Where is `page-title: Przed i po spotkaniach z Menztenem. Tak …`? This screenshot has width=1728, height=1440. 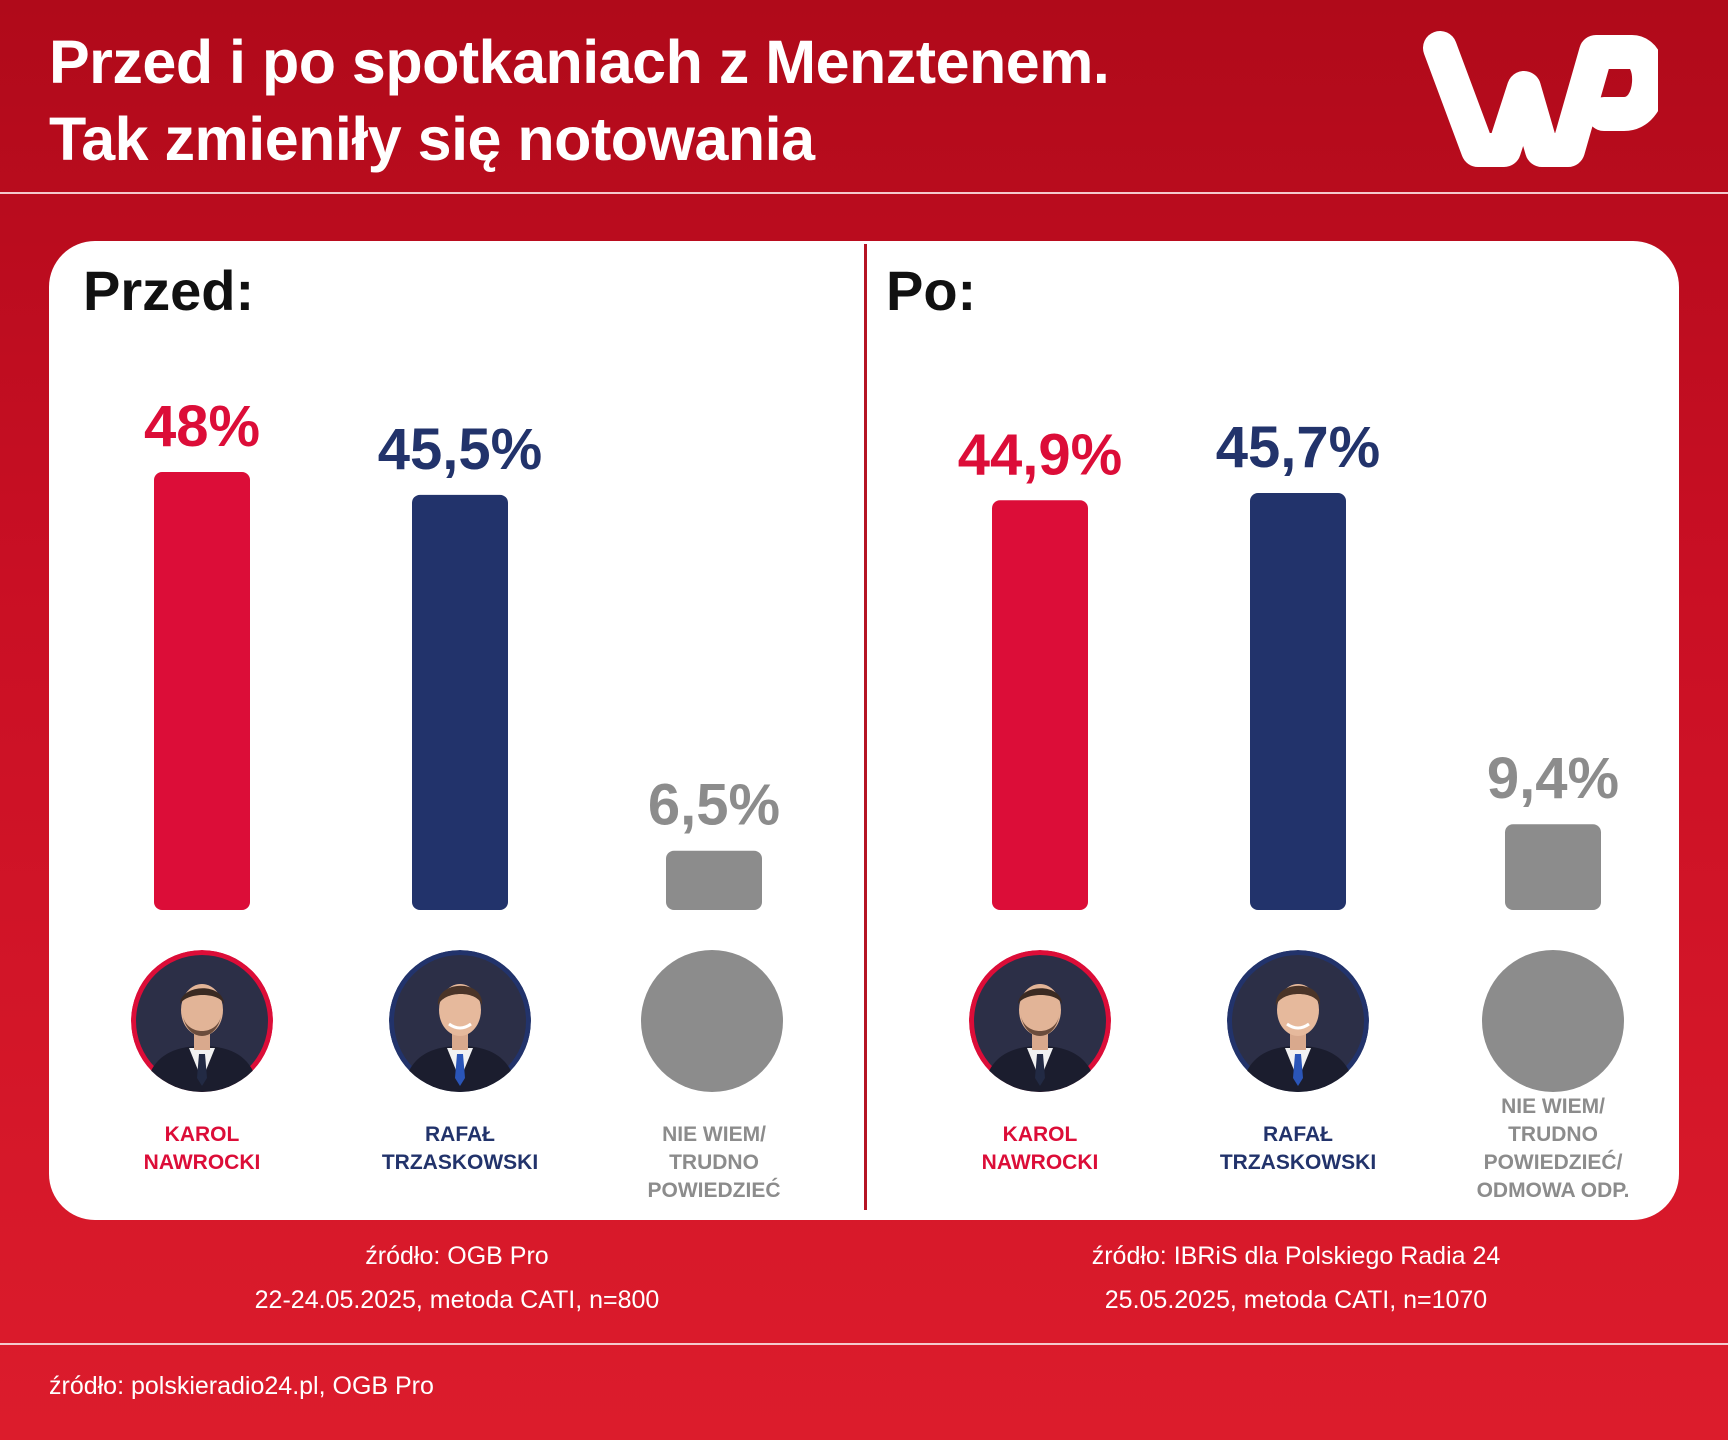
page-title: Przed i po spotkaniach z Menztenem. Tak … is located at coordinates (579, 101).